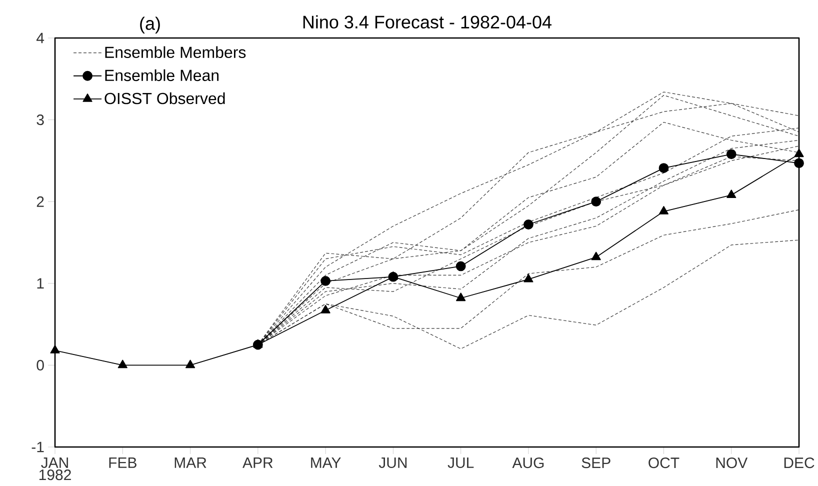 The height and width of the screenshot is (486, 818). What do you see at coordinates (122, 463) in the screenshot?
I see `x-tick-label: FEB` at bounding box center [122, 463].